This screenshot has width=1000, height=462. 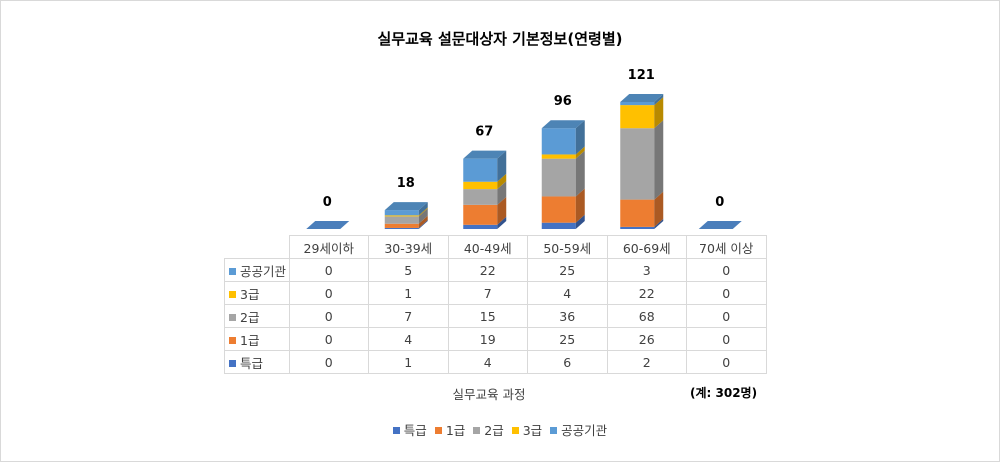 I want to click on category-tick-label: 40-49세, so click(x=487, y=247).